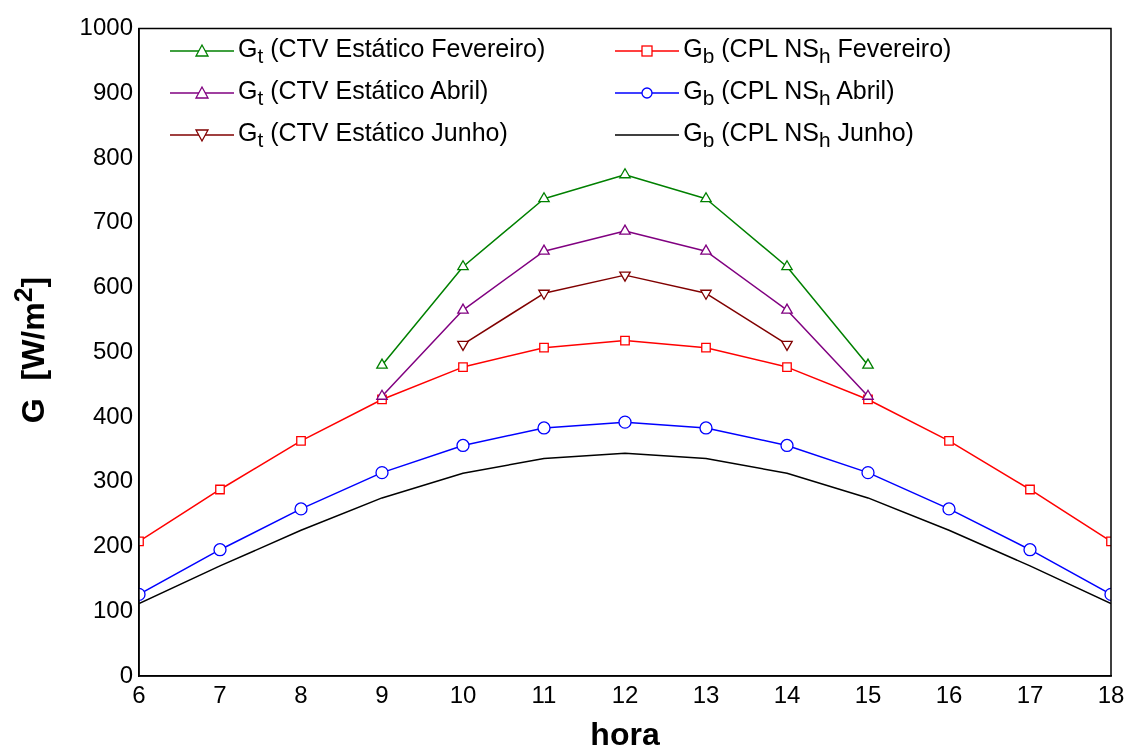 The image size is (1139, 756). What do you see at coordinates (1030, 695) in the screenshot?
I see `x-tick-label: 17` at bounding box center [1030, 695].